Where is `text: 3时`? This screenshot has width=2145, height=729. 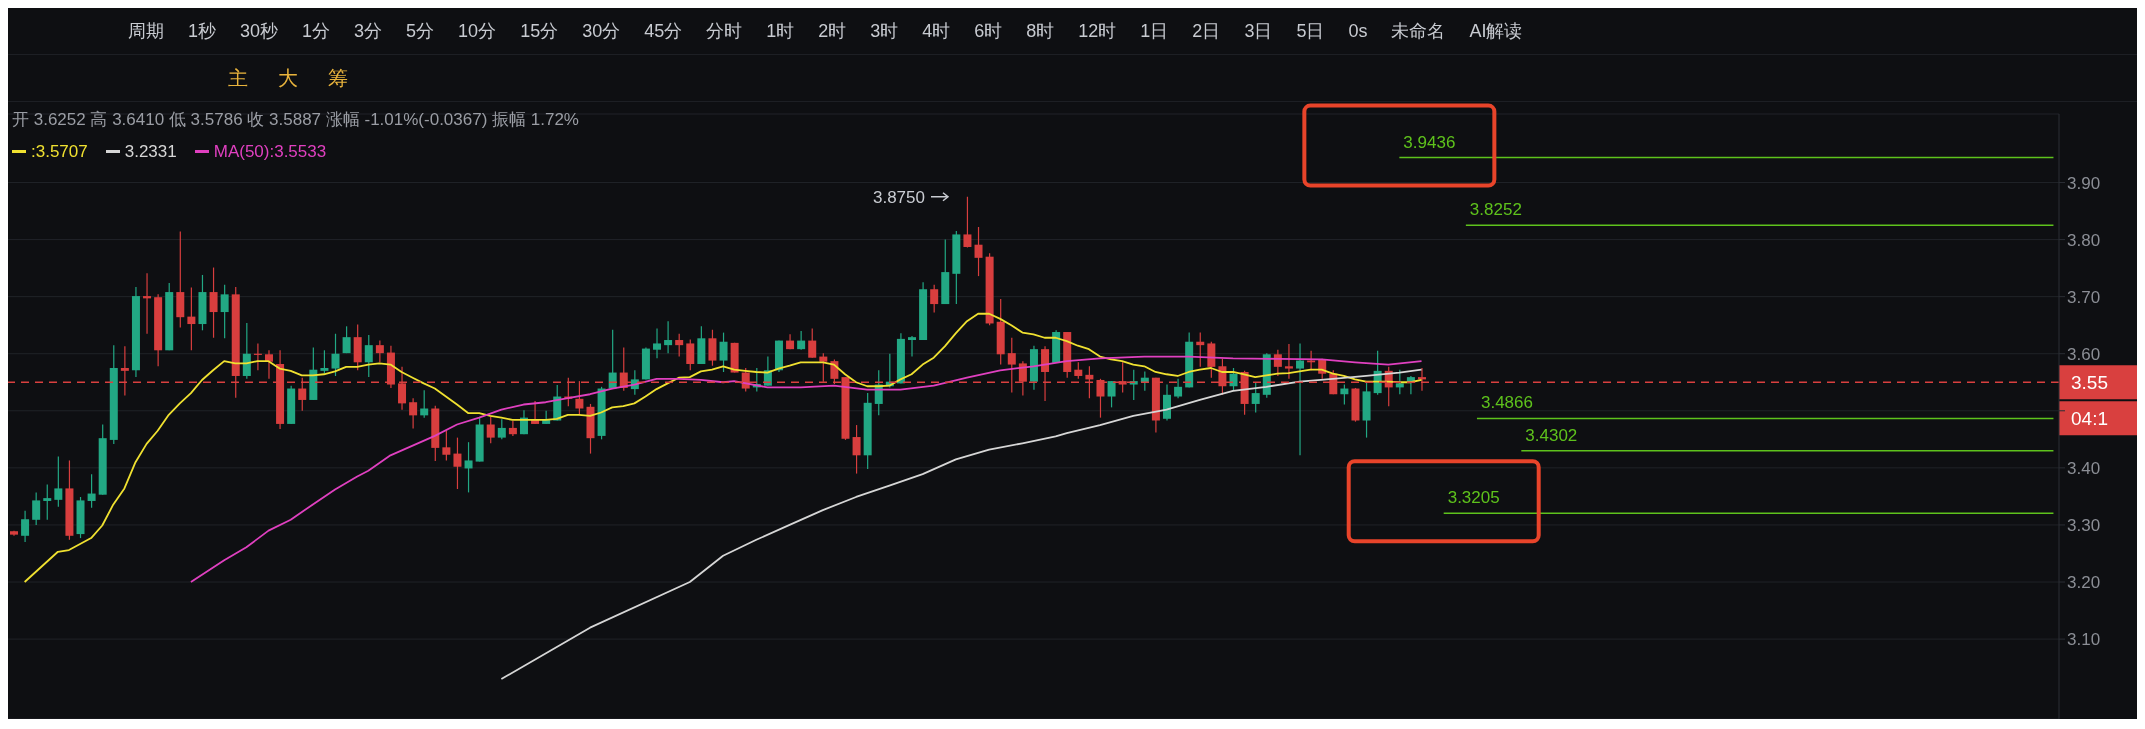
text: 3时 is located at coordinates (884, 31).